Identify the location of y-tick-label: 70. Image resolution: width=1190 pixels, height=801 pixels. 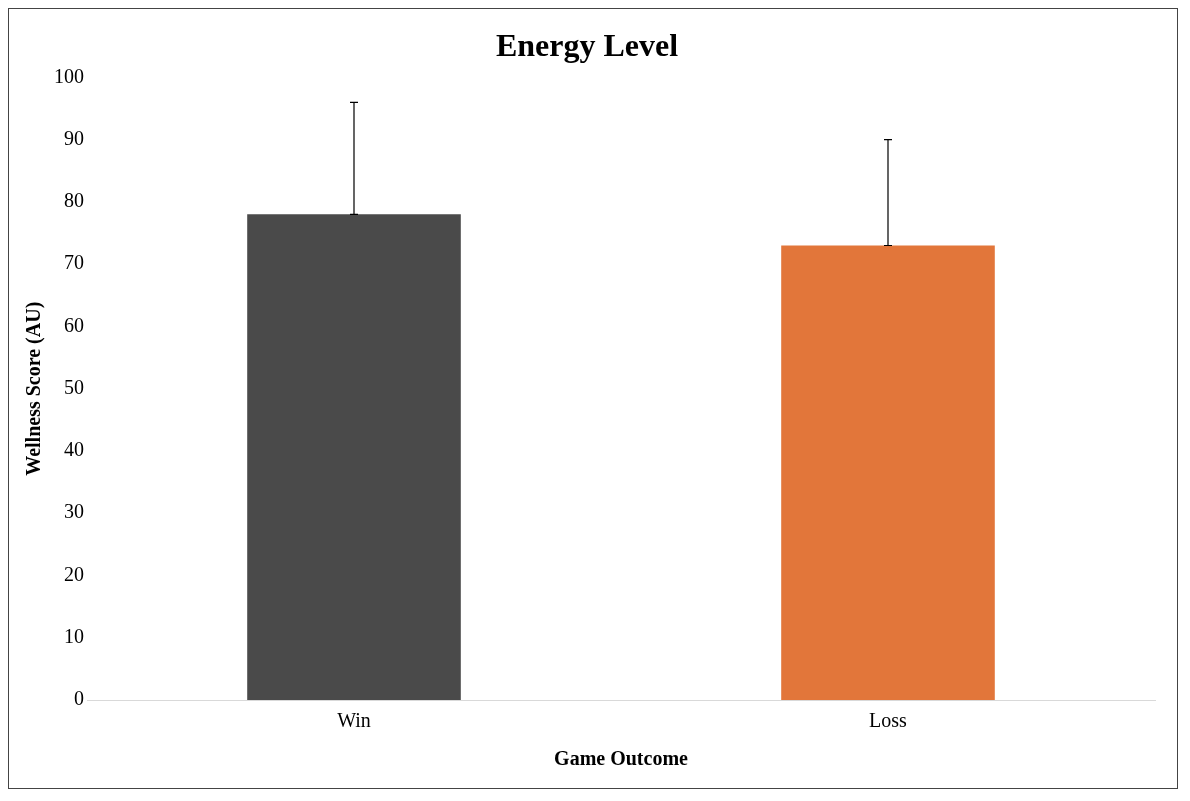
(74, 262).